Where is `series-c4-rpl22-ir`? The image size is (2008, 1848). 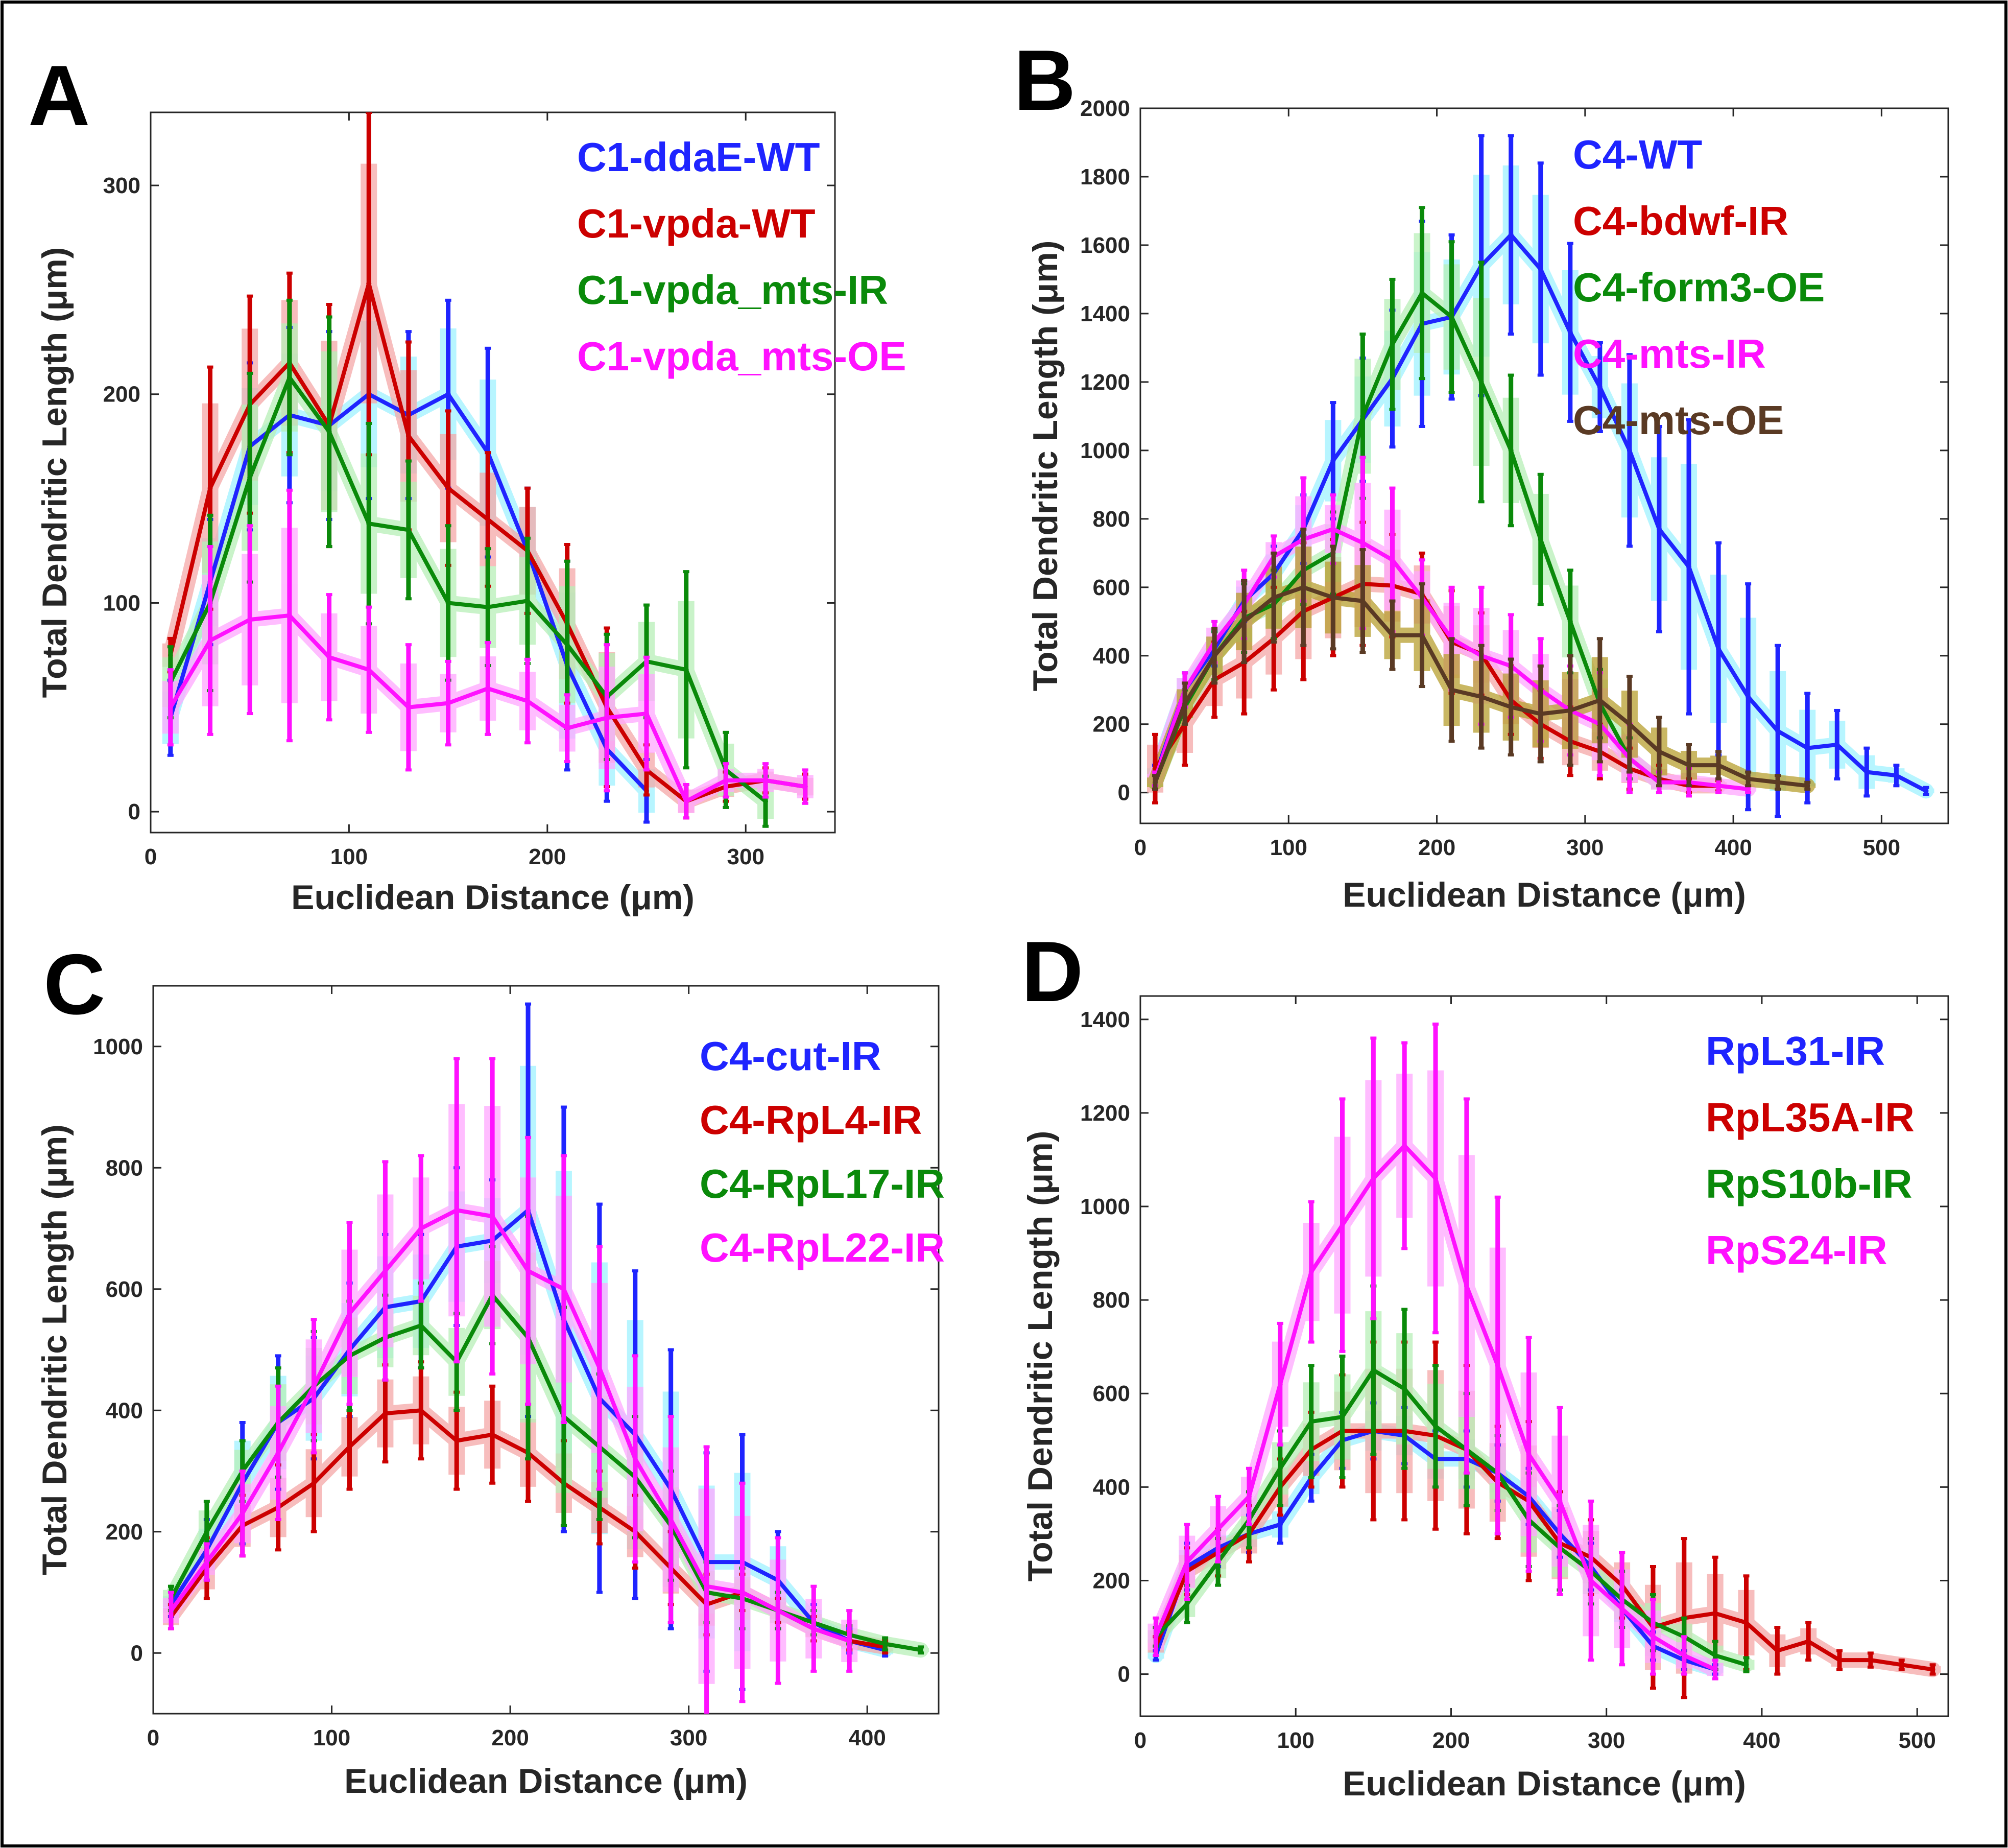
series-c4-rpl22-ir is located at coordinates (511, 1385).